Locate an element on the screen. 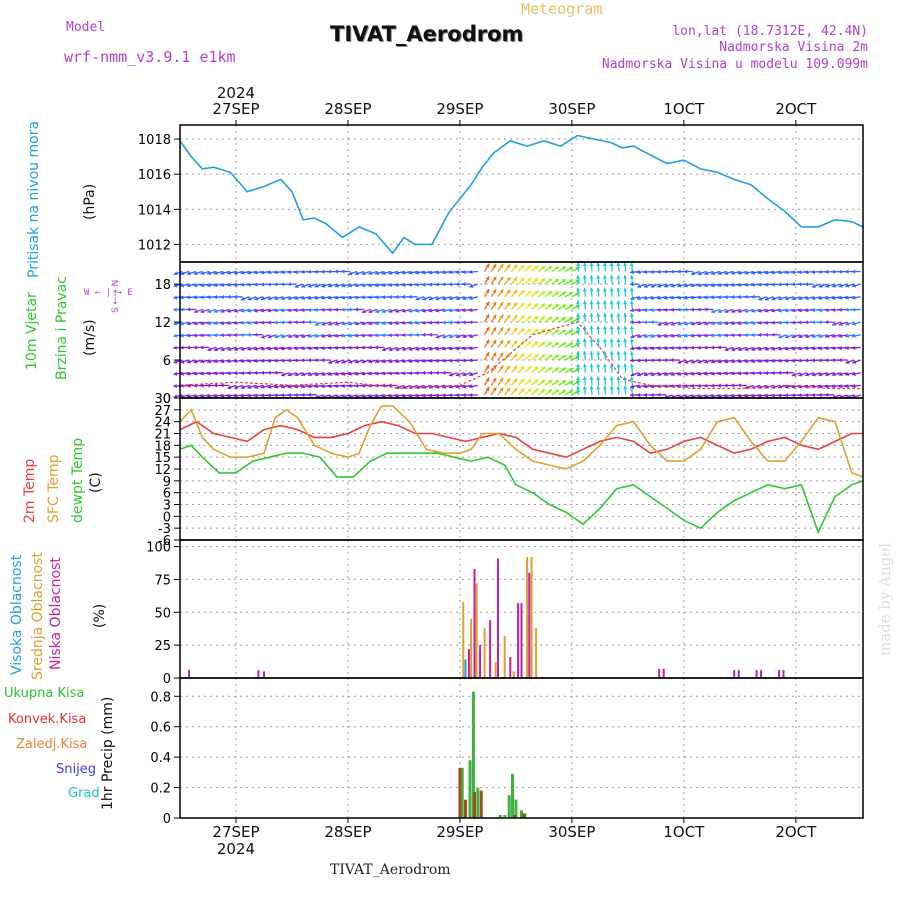 Image resolution: width=900 pixels, height=900 pixels. wind-field is located at coordinates (517, 330).